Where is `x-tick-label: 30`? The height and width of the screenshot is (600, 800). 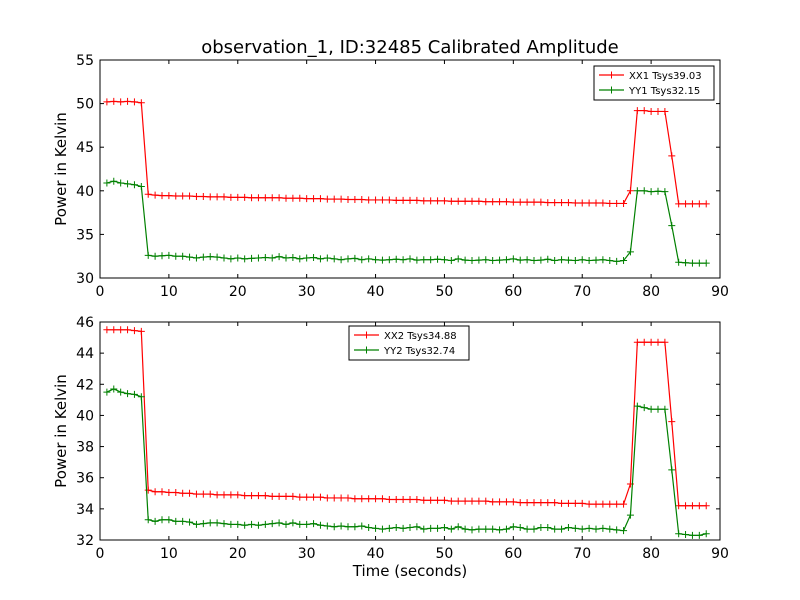
x-tick-label: 30 is located at coordinates (307, 554).